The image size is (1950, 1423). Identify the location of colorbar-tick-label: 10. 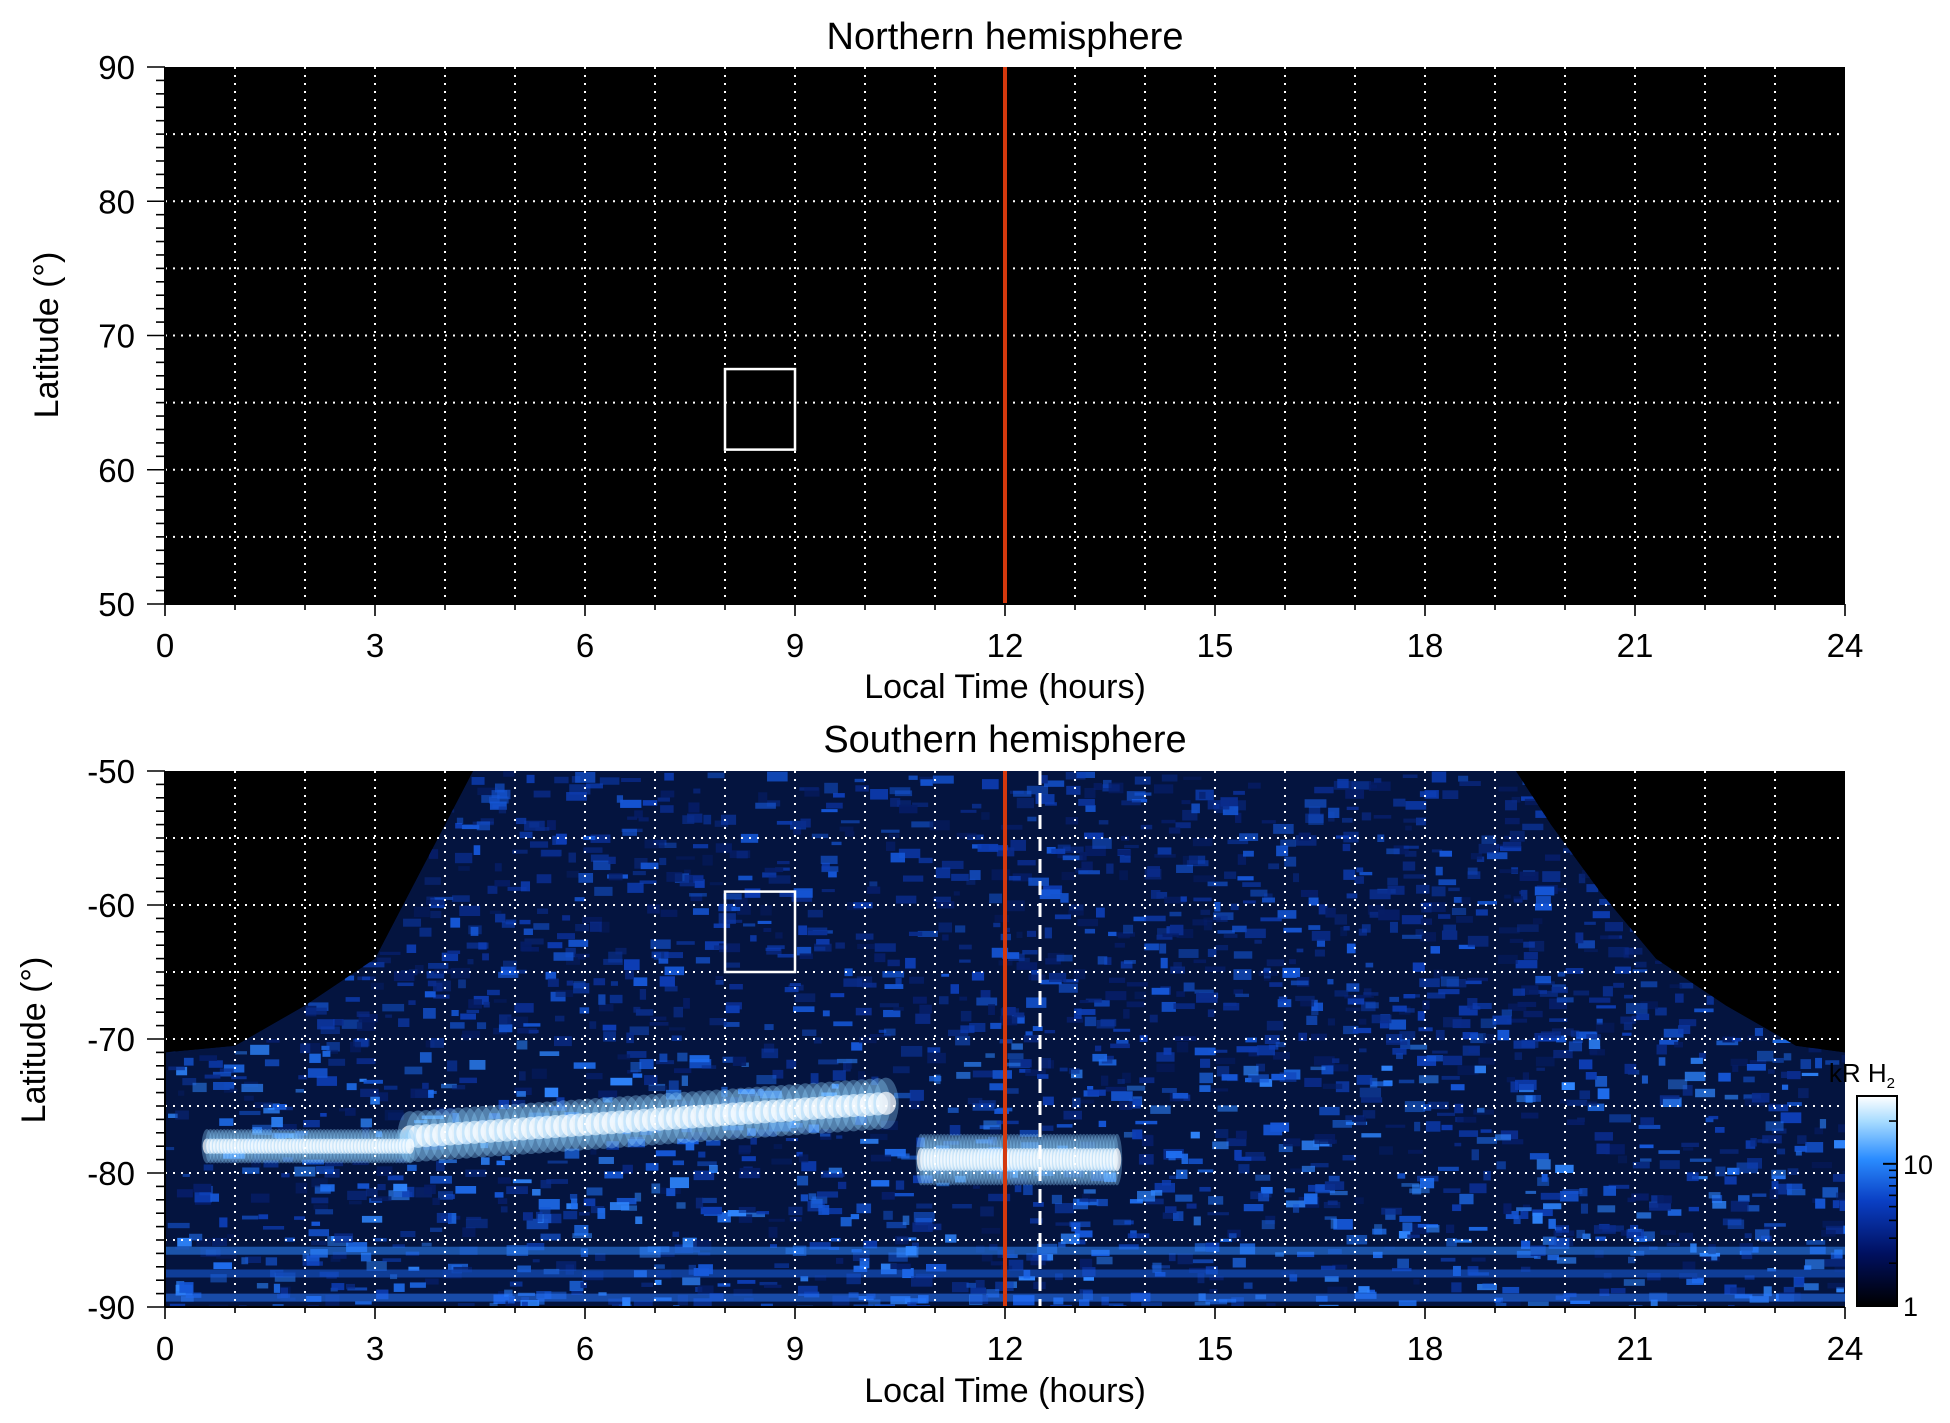
(1918, 1165).